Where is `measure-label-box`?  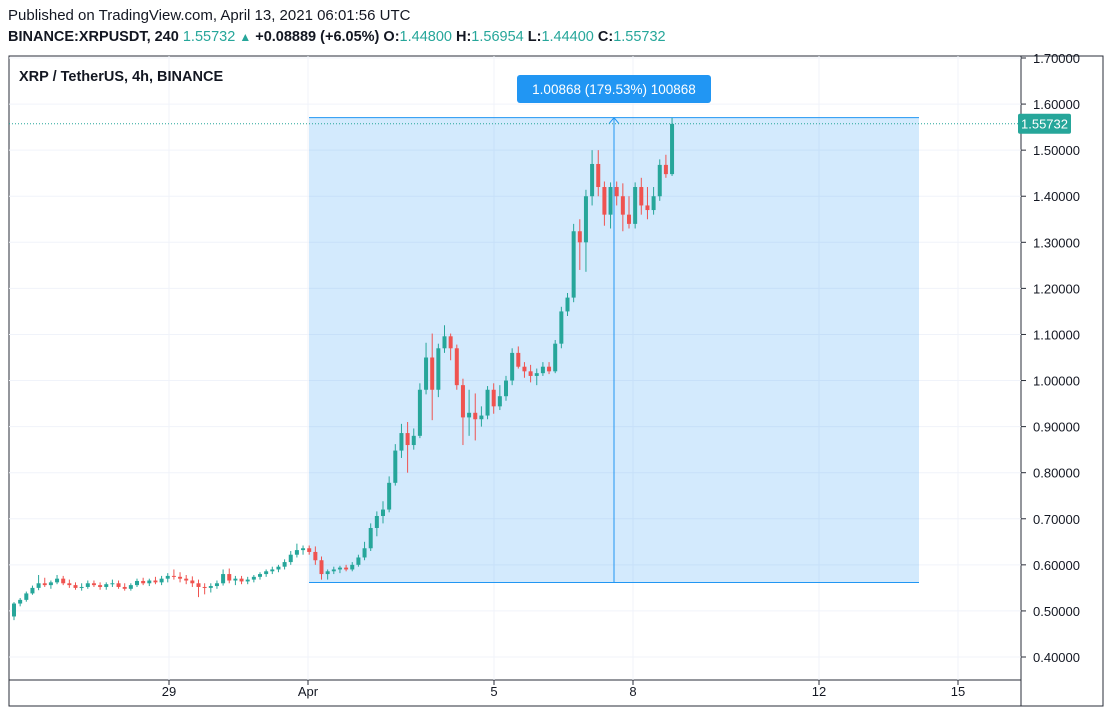 measure-label-box is located at coordinates (614, 89).